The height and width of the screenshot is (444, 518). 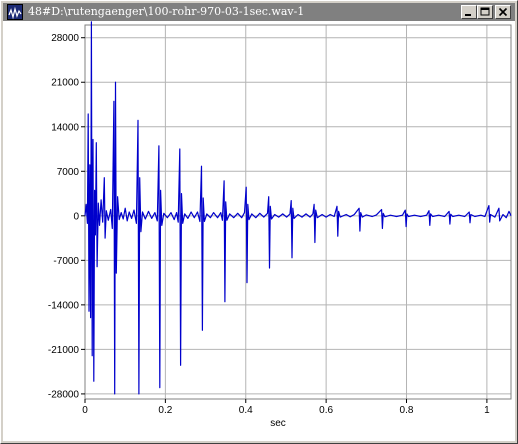 What do you see at coordinates (407, 410) in the screenshot?
I see `x-tick-label: 0.8` at bounding box center [407, 410].